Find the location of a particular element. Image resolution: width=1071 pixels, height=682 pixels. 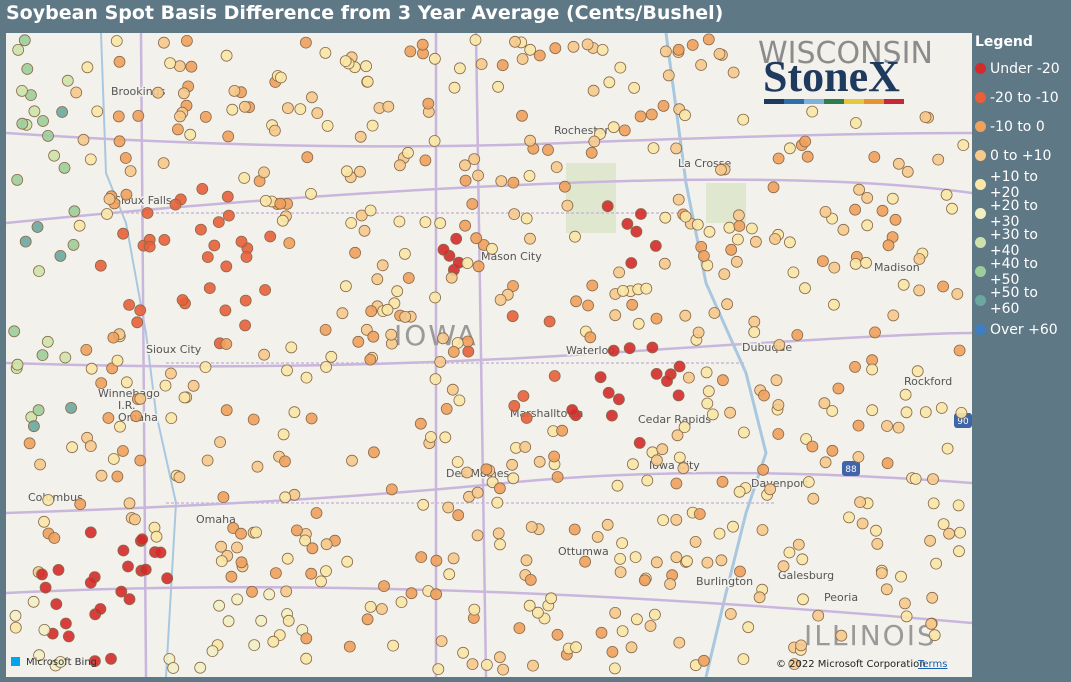

terms-link: Terms is located at coordinates (932, 664).